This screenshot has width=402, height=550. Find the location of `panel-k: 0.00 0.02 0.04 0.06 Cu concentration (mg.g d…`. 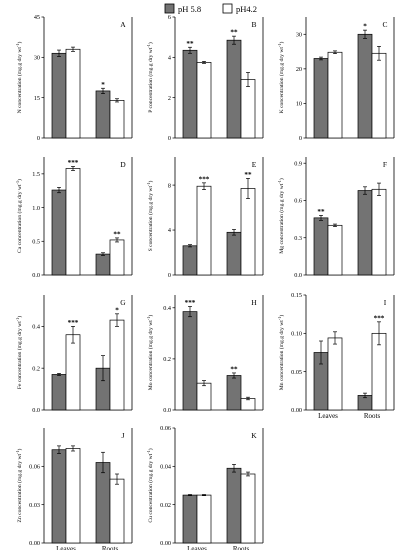

panel-k: 0.00 0.02 0.04 0.06 Cu concentration (mg.g d… is located at coordinates (205, 487).